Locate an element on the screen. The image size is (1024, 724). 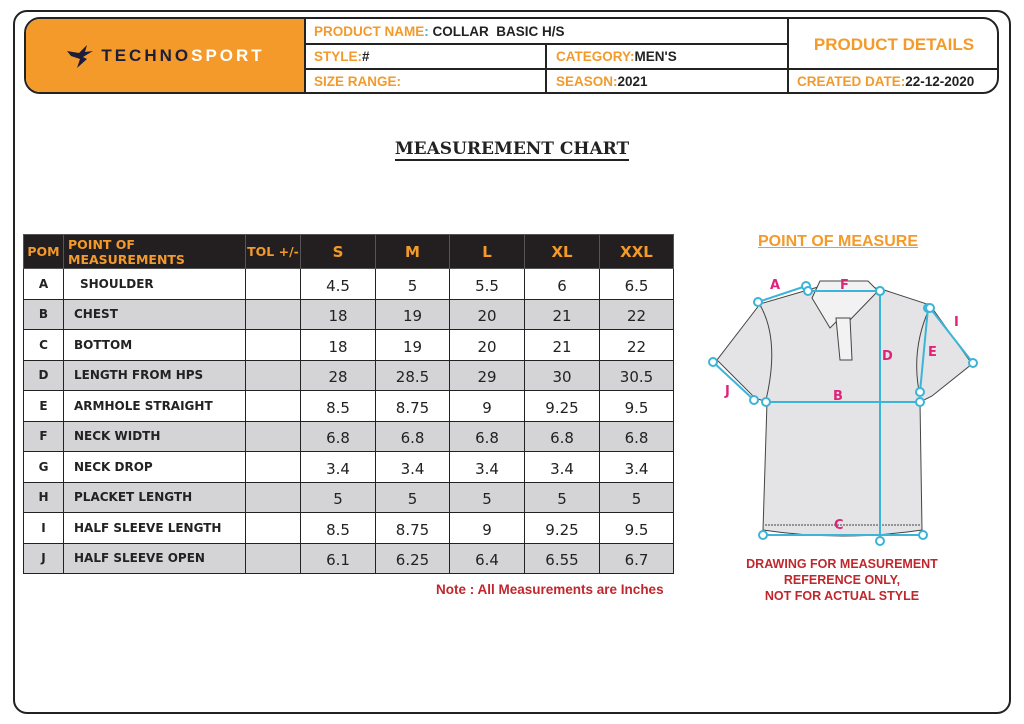
pom-cell: J is located at coordinates (43, 558).